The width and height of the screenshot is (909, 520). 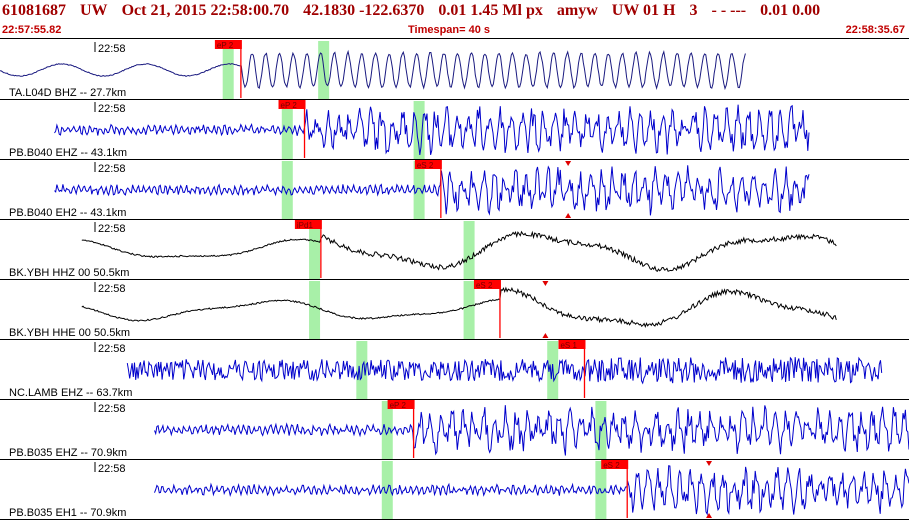 What do you see at coordinates (643, 10) in the screenshot?
I see `event-source: UW 01 H` at bounding box center [643, 10].